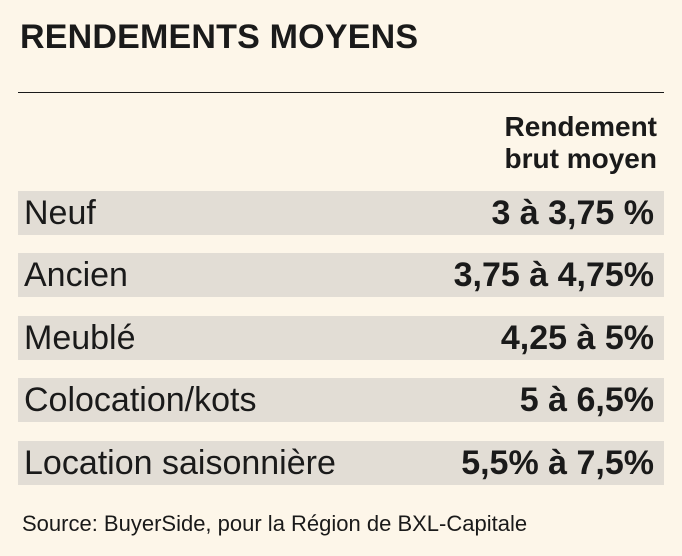 This screenshot has height=556, width=682. What do you see at coordinates (341, 213) in the screenshot?
I see `table-row-neuf: Neuf 3 à 3,75 %` at bounding box center [341, 213].